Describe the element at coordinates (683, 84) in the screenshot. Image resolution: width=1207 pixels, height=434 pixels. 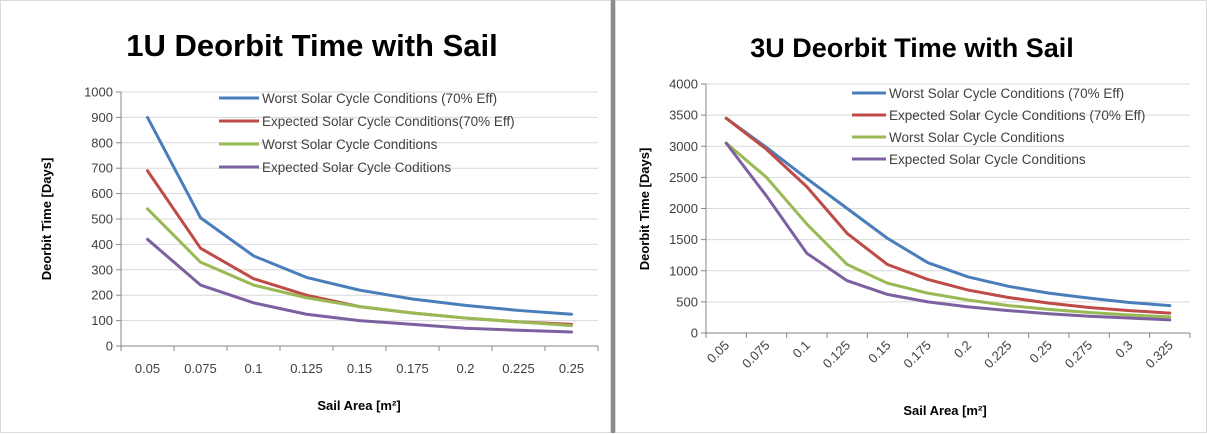
I see `y-tick-label: 4000` at that location.